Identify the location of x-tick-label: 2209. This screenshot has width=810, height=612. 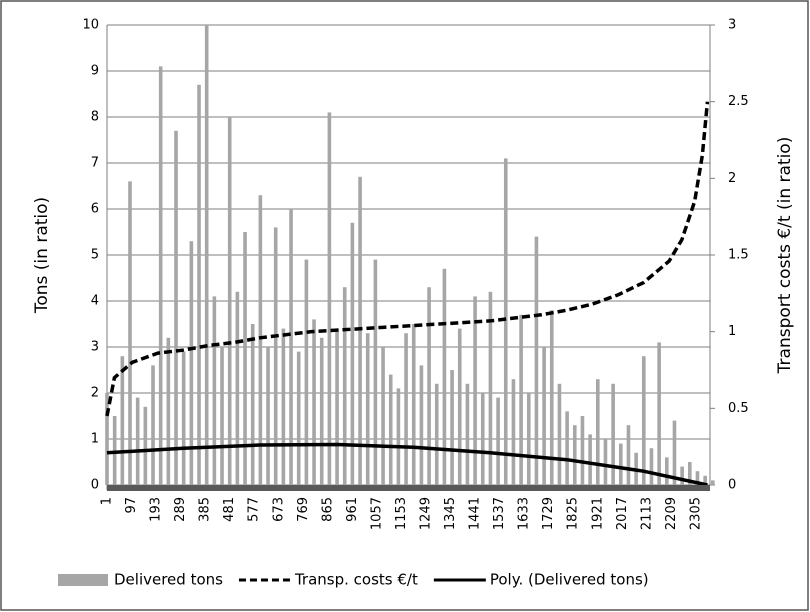
(671, 513).